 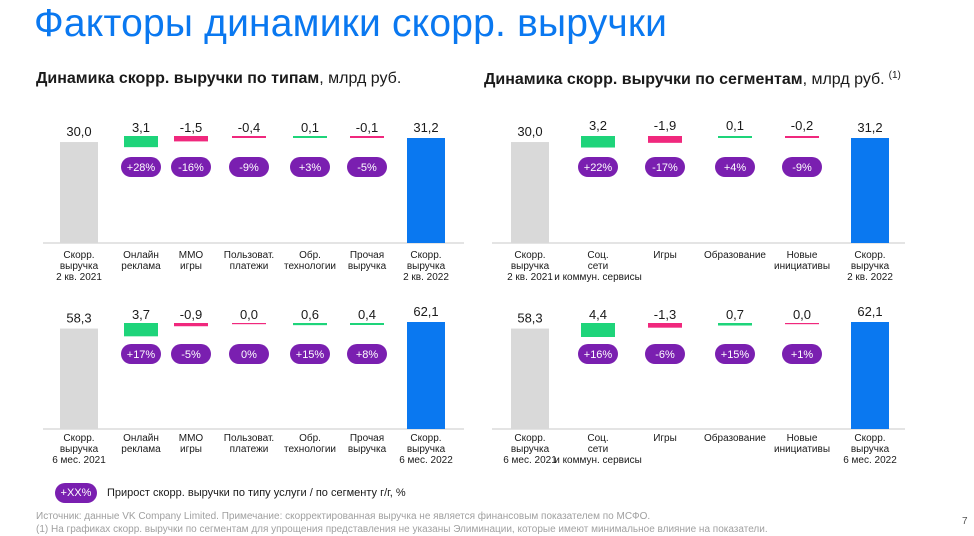 I want to click on growth-pill-label: 0%, so click(x=249, y=355).